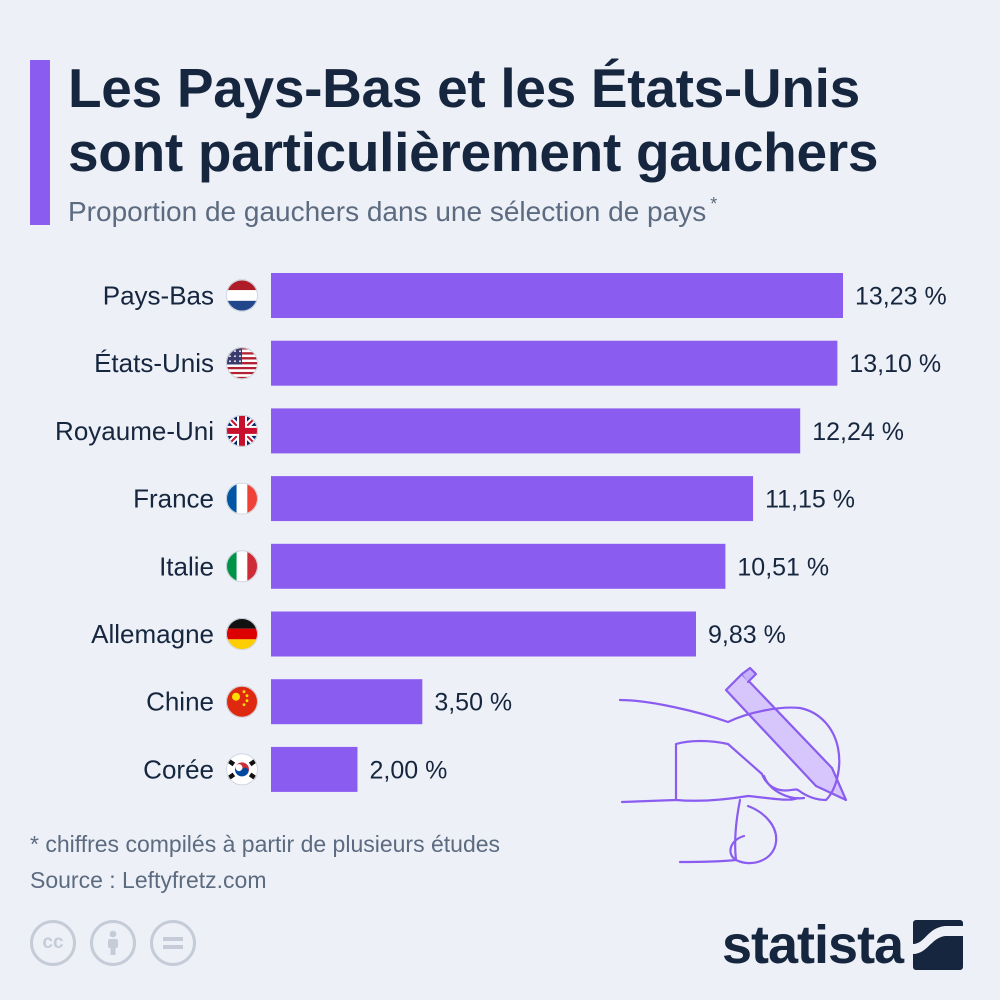 The height and width of the screenshot is (1000, 1000). I want to click on bar-france, so click(512, 499).